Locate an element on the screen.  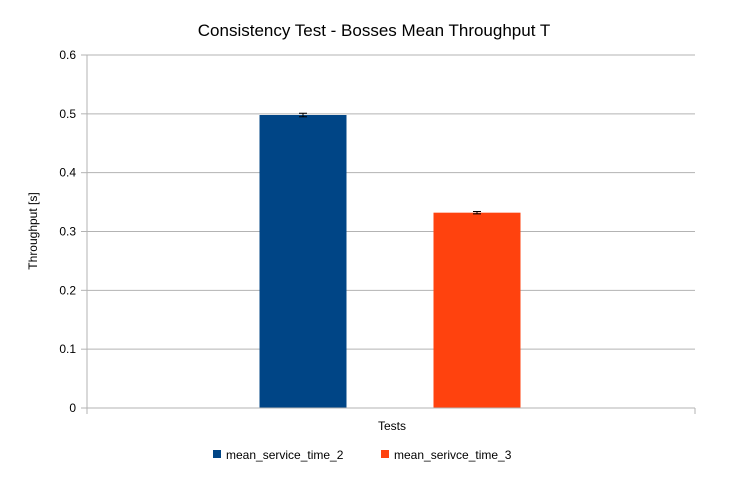
legend-item: mean_serivce_time_3 is located at coordinates (446, 455).